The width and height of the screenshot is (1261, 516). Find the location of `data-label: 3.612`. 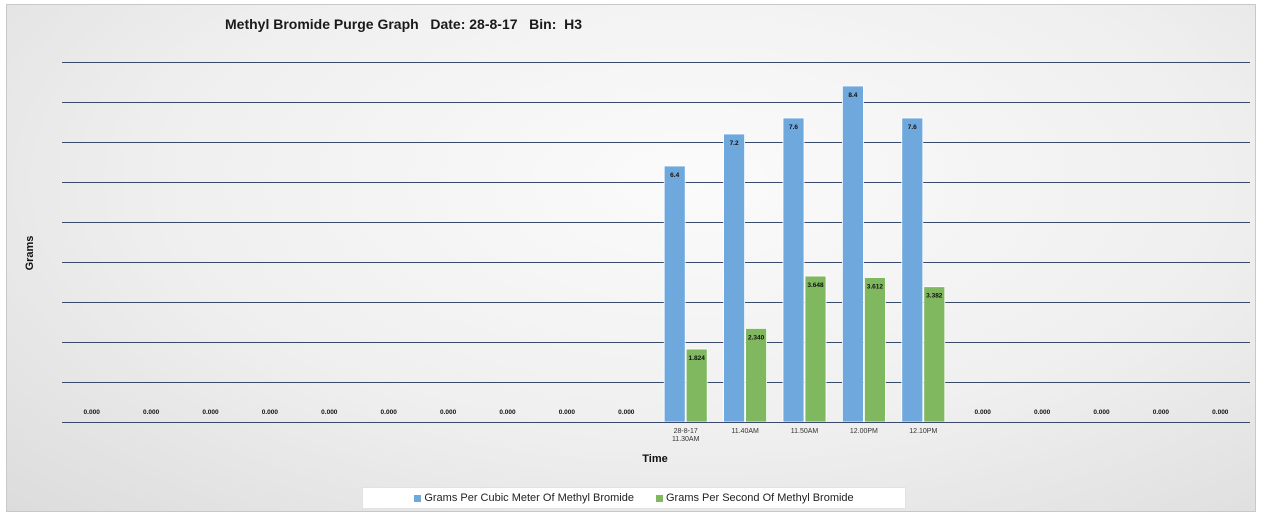

data-label: 3.612 is located at coordinates (875, 287).